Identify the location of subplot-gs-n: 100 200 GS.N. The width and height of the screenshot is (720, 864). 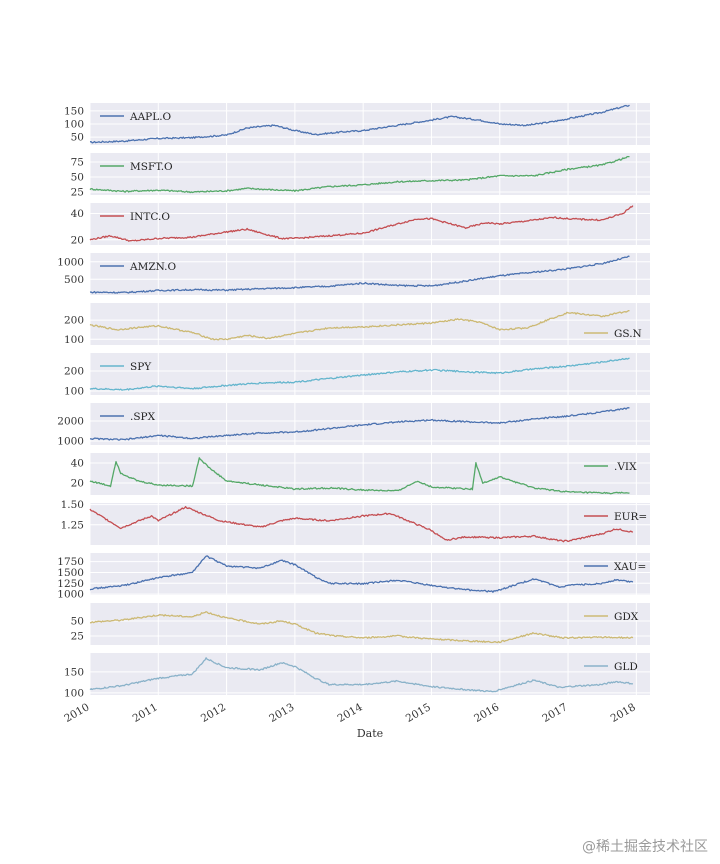
(357, 324).